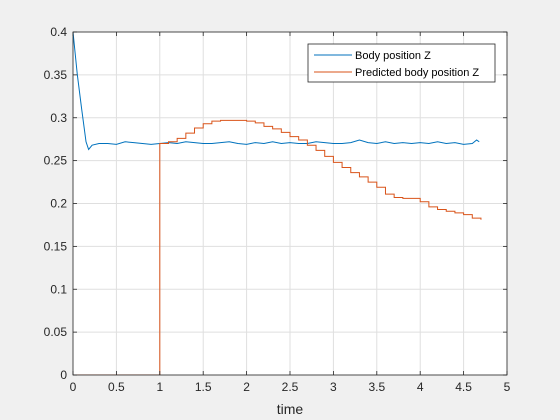 The height and width of the screenshot is (420, 560). Describe the element at coordinates (58, 289) in the screenshot. I see `y-tick-label: 0.1` at that location.